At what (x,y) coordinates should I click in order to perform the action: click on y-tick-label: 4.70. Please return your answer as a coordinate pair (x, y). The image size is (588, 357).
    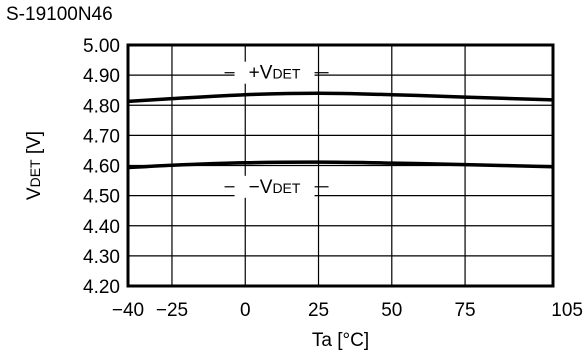
    Looking at the image, I should click on (101, 136).